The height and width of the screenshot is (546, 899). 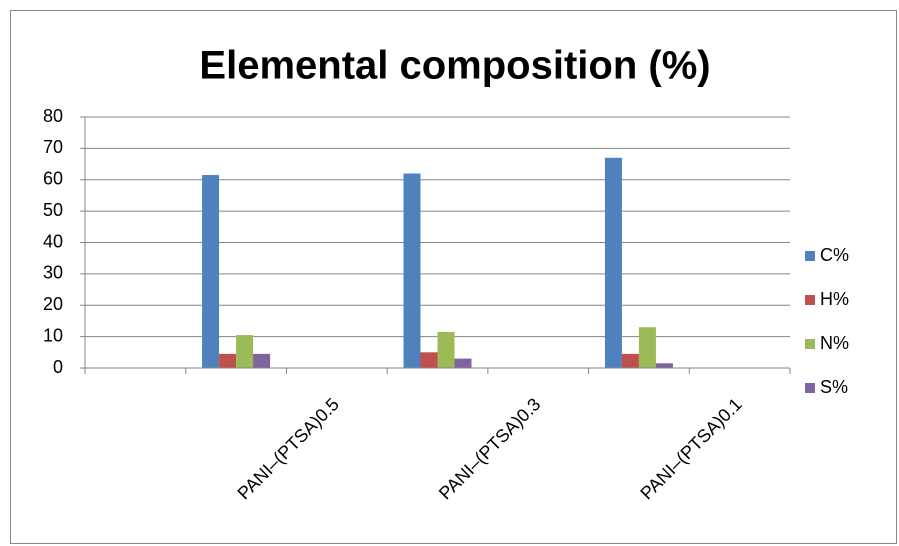 What do you see at coordinates (53, 241) in the screenshot?
I see `y-tick-label: 40` at bounding box center [53, 241].